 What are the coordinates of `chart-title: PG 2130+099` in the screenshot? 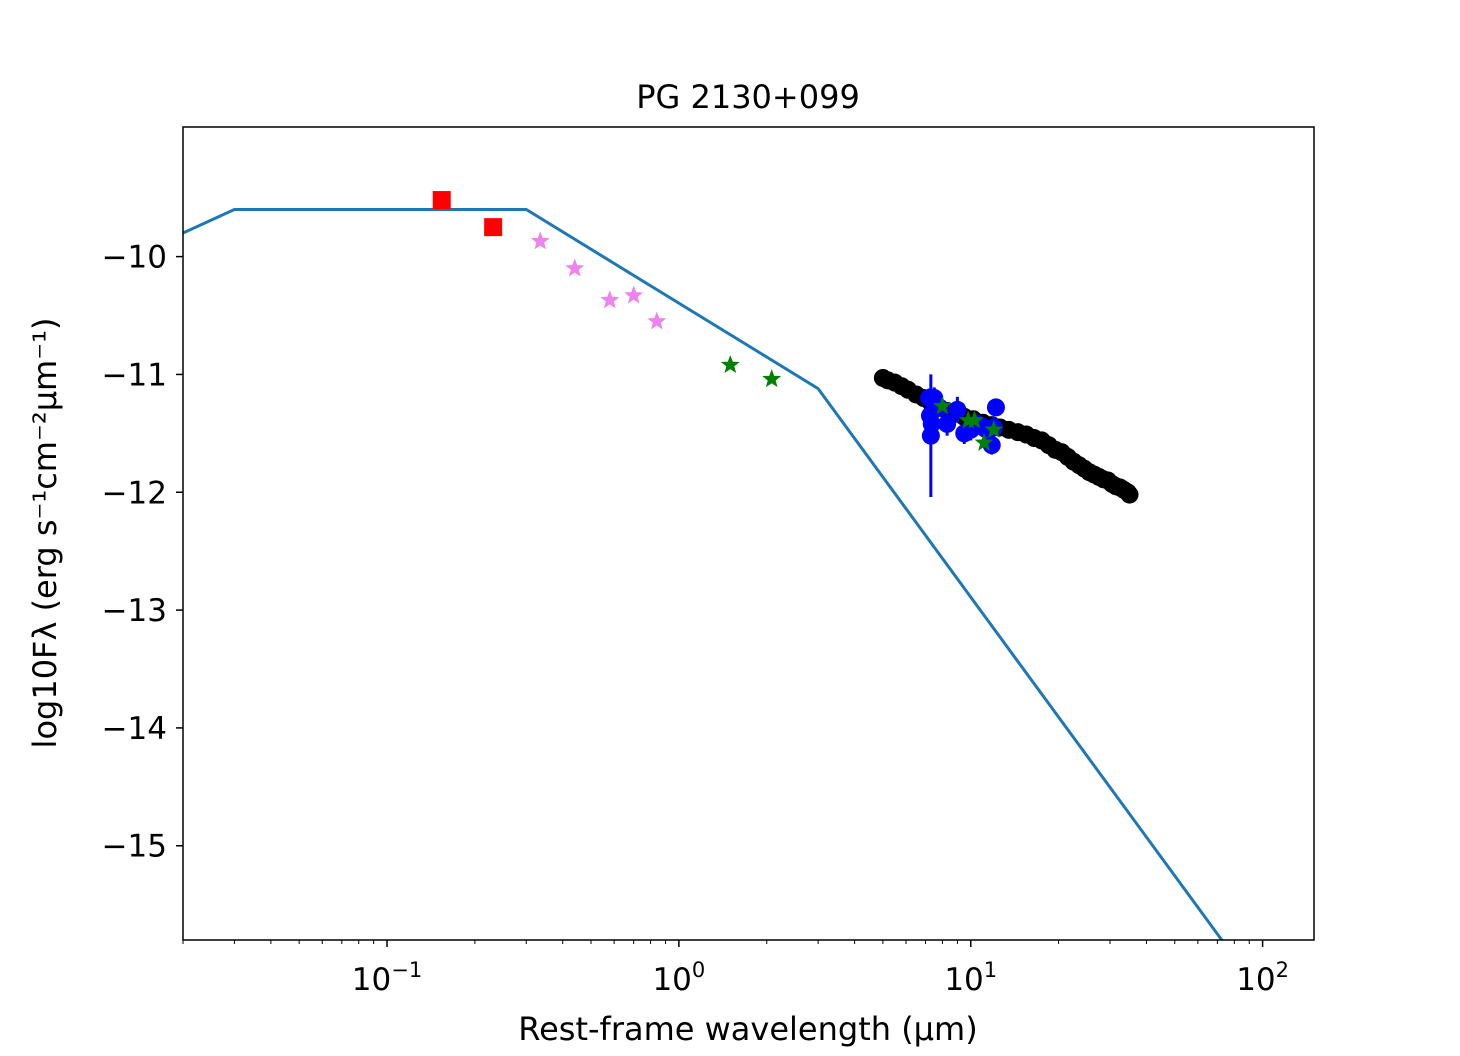 It's located at (748, 97).